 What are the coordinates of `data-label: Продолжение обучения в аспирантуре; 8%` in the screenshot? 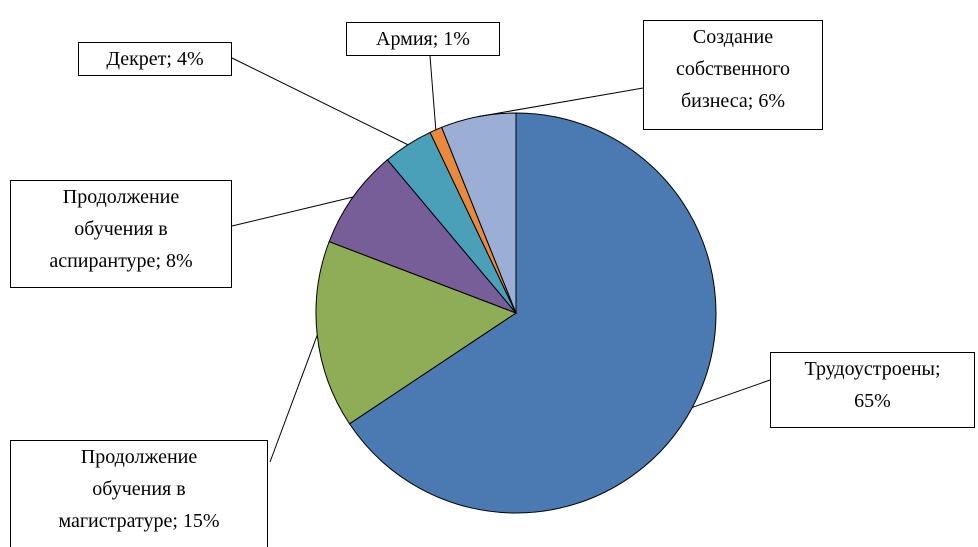 It's located at (121, 234).